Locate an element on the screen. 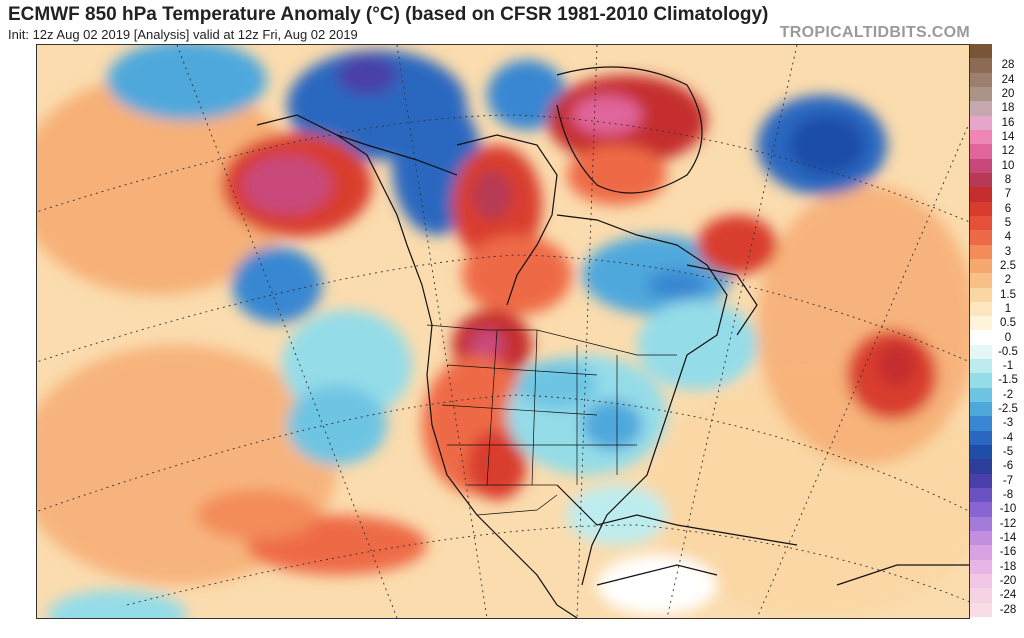 The height and width of the screenshot is (638, 1024). colorbar-label: 4 is located at coordinates (1008, 237).